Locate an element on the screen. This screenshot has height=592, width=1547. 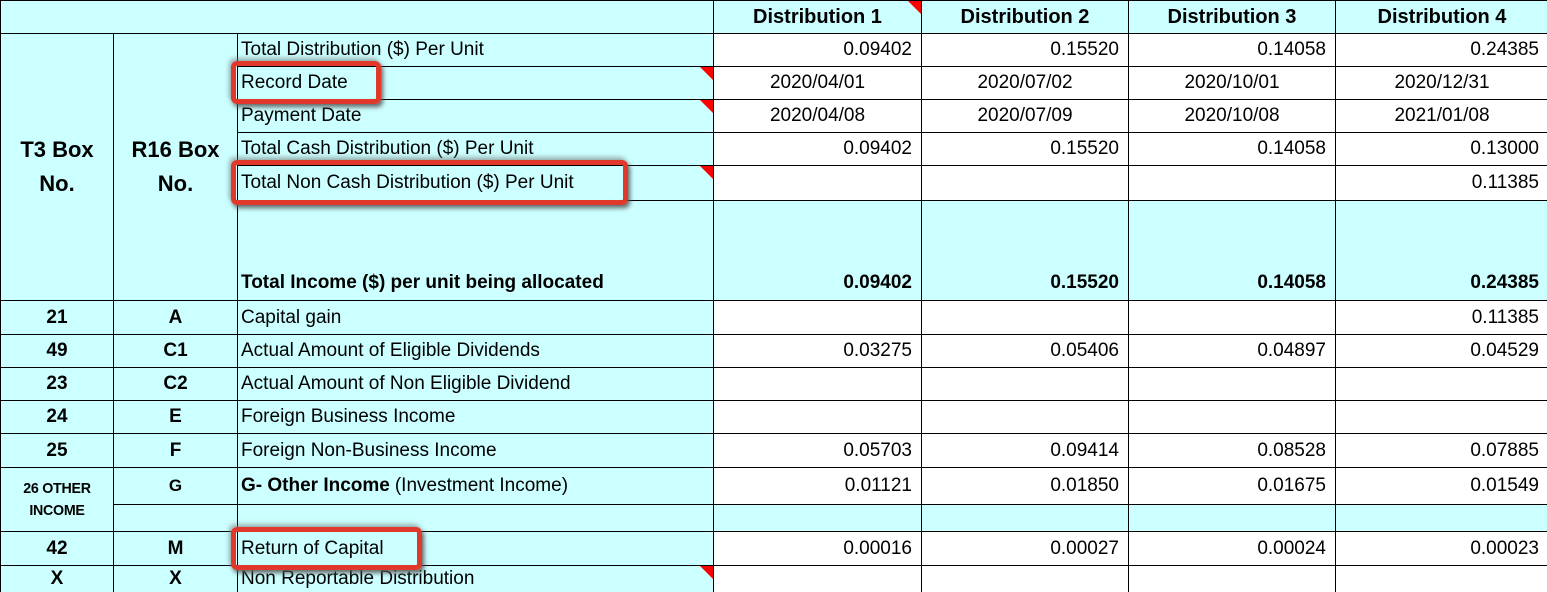
row-label-payment-date: Payment Date is located at coordinates (476, 116).